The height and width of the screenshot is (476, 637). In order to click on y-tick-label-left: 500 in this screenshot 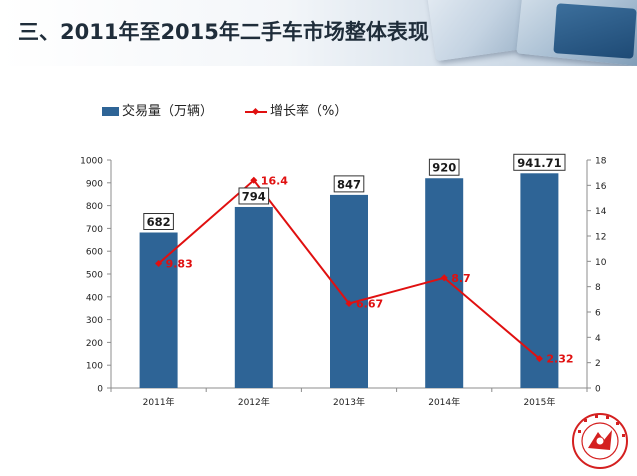, I will do `click(94, 276)`.